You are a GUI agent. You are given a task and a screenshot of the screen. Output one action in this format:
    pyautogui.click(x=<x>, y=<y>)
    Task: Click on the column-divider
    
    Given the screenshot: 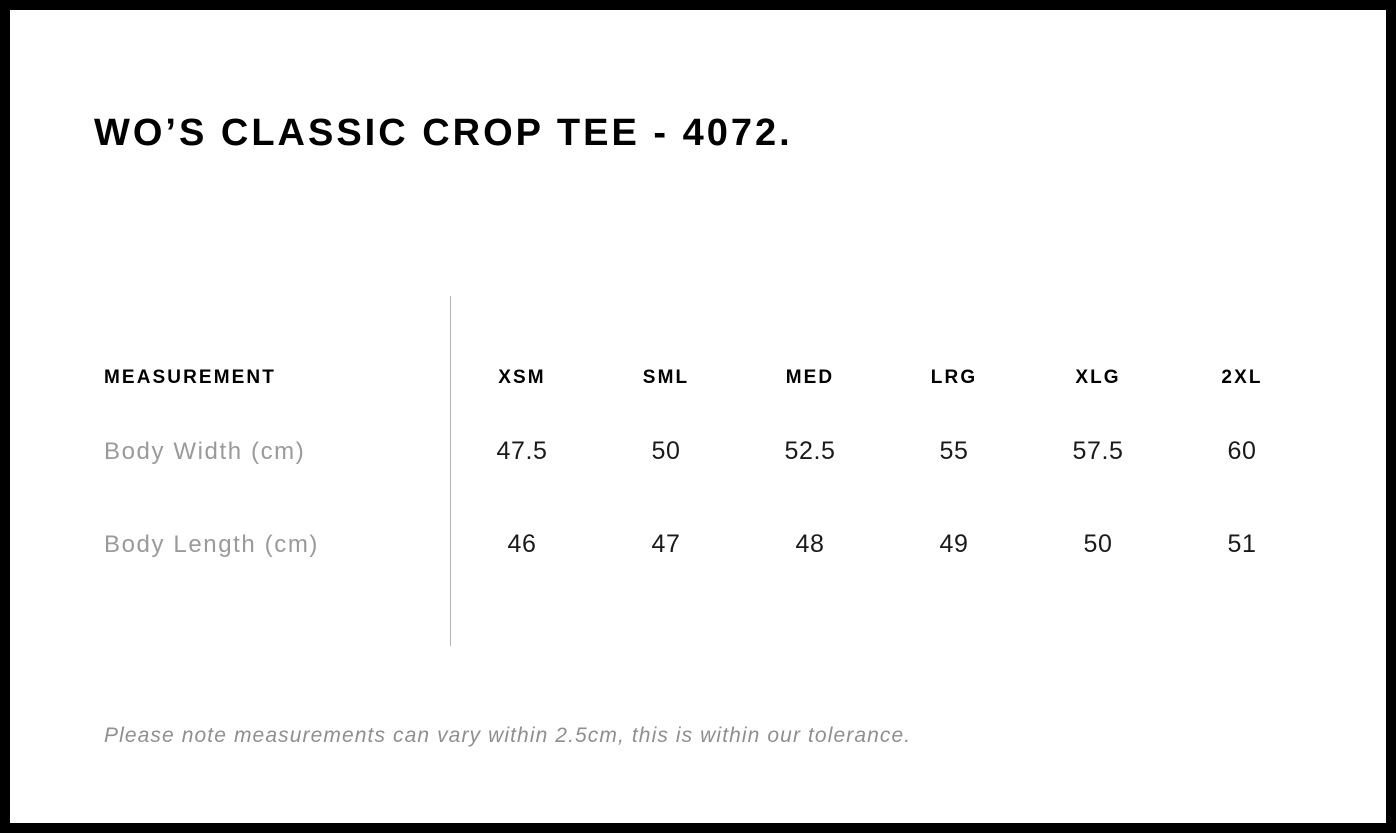 What is the action you would take?
    pyautogui.click(x=450, y=471)
    